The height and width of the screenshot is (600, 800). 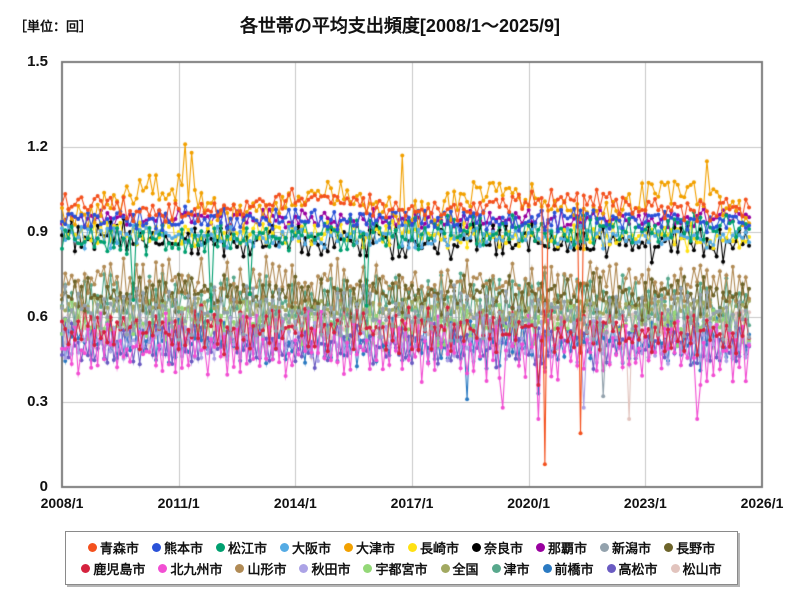 What do you see at coordinates (574, 569) in the screenshot?
I see `legend-label: 前橋市` at bounding box center [574, 569].